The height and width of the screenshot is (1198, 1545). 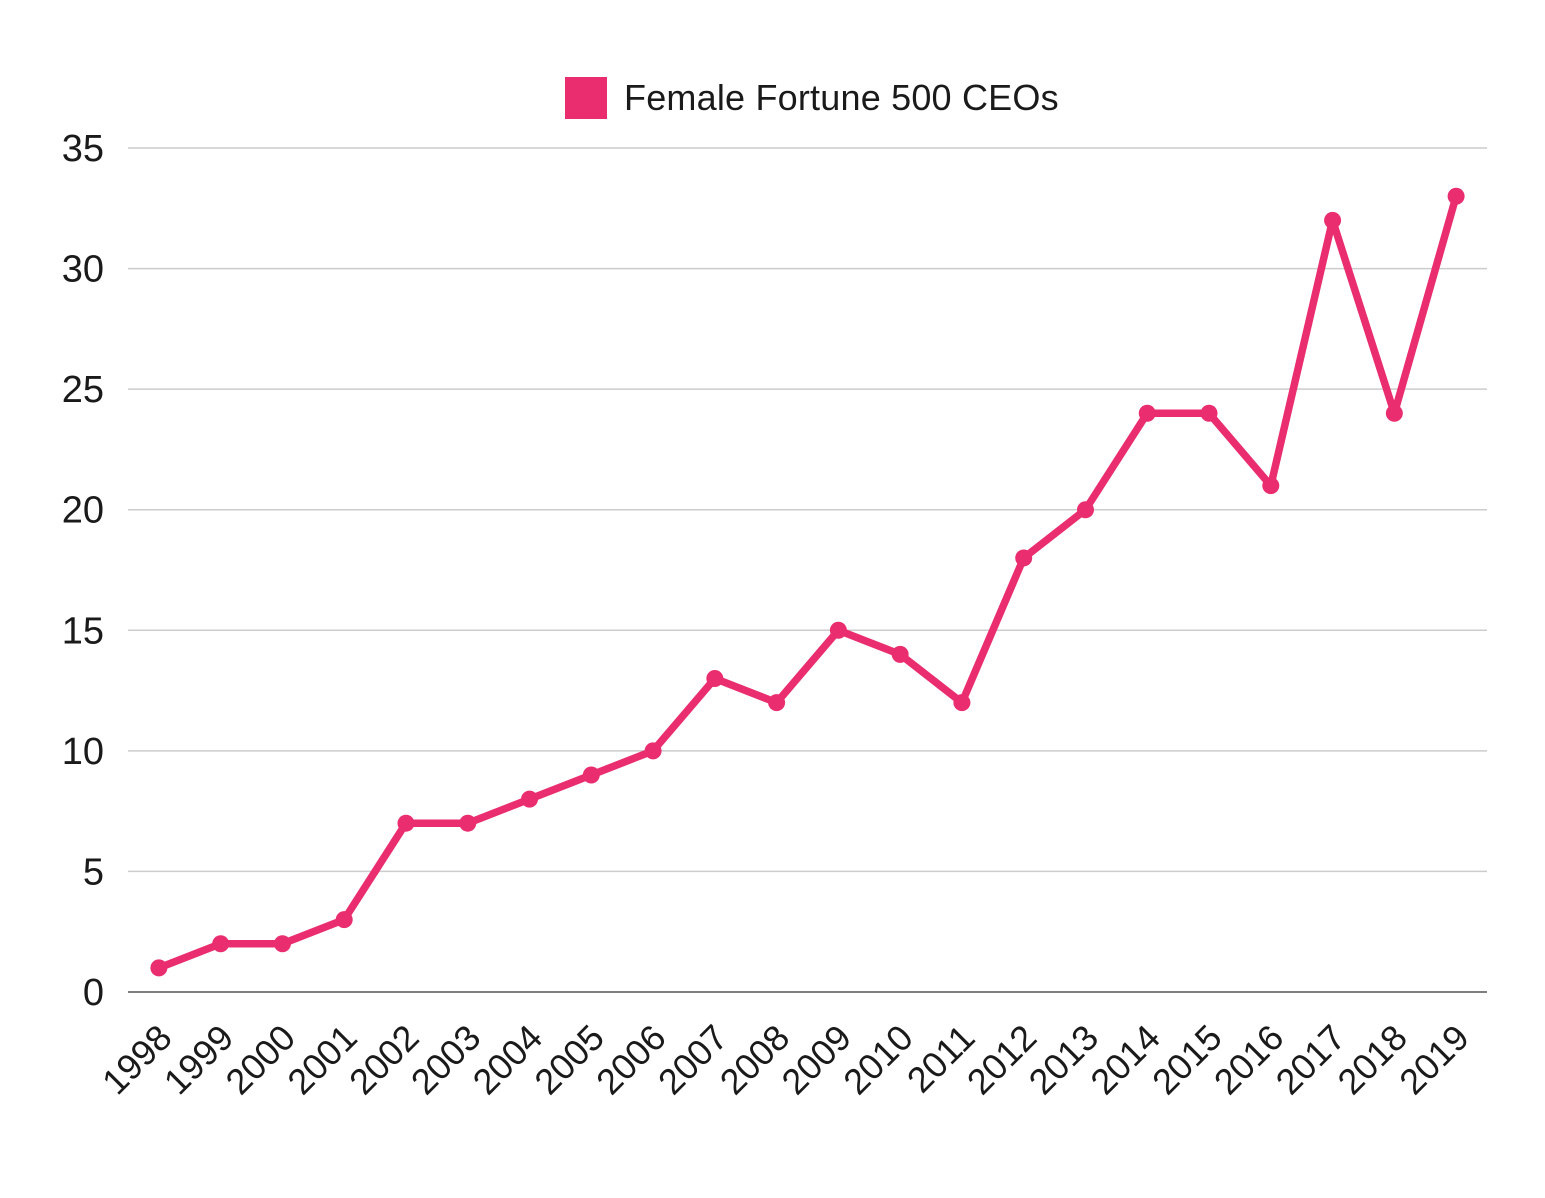 What do you see at coordinates (1002, 1060) in the screenshot?
I see `x-tick-label: 2012` at bounding box center [1002, 1060].